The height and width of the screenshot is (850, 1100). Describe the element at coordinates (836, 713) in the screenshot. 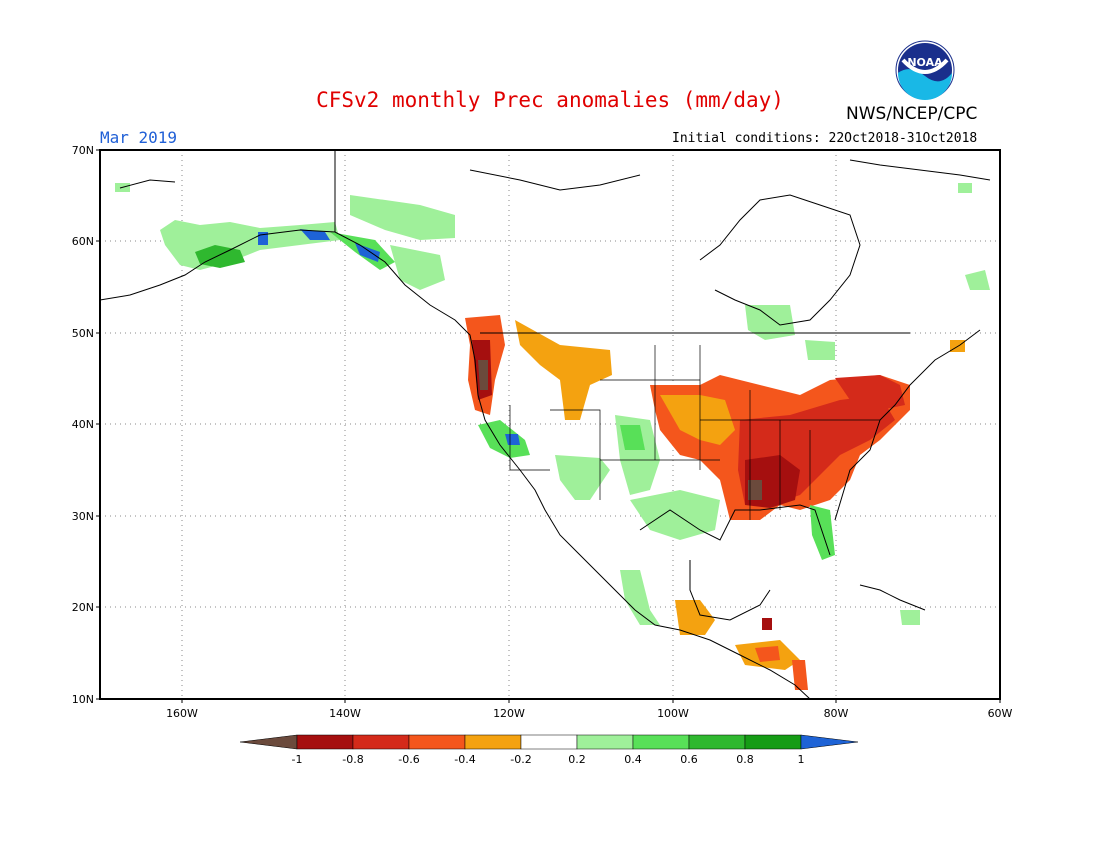

I see `lon-label-80w: 80W` at that location.